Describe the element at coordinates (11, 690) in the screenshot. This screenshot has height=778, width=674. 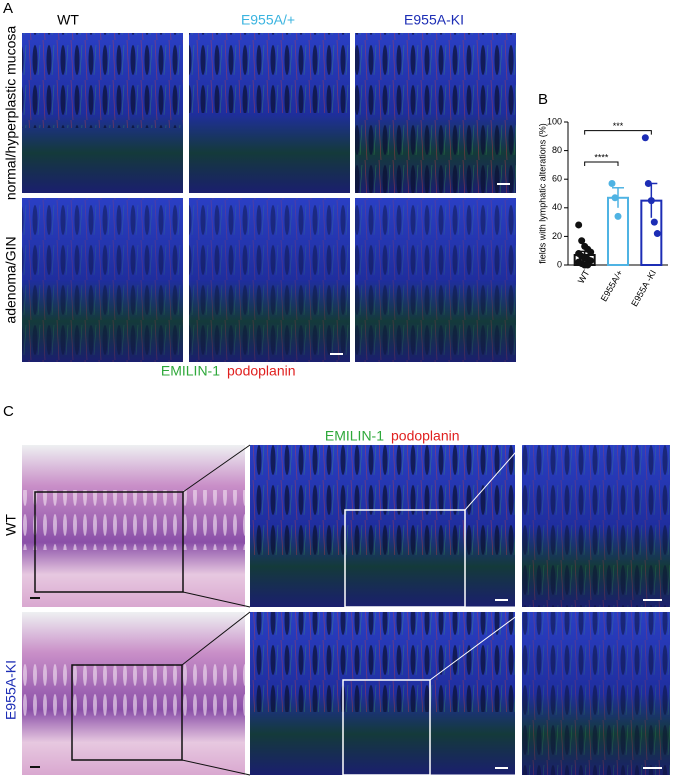
I see `row-label: E955A-KI` at that location.